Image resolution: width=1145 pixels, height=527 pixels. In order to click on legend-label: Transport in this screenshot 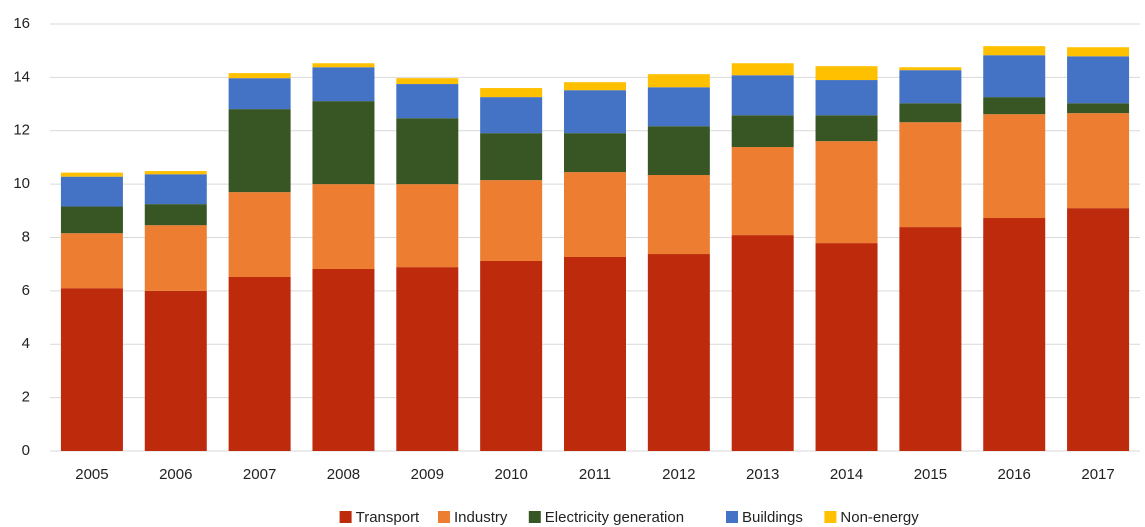, I will do `click(388, 517)`.